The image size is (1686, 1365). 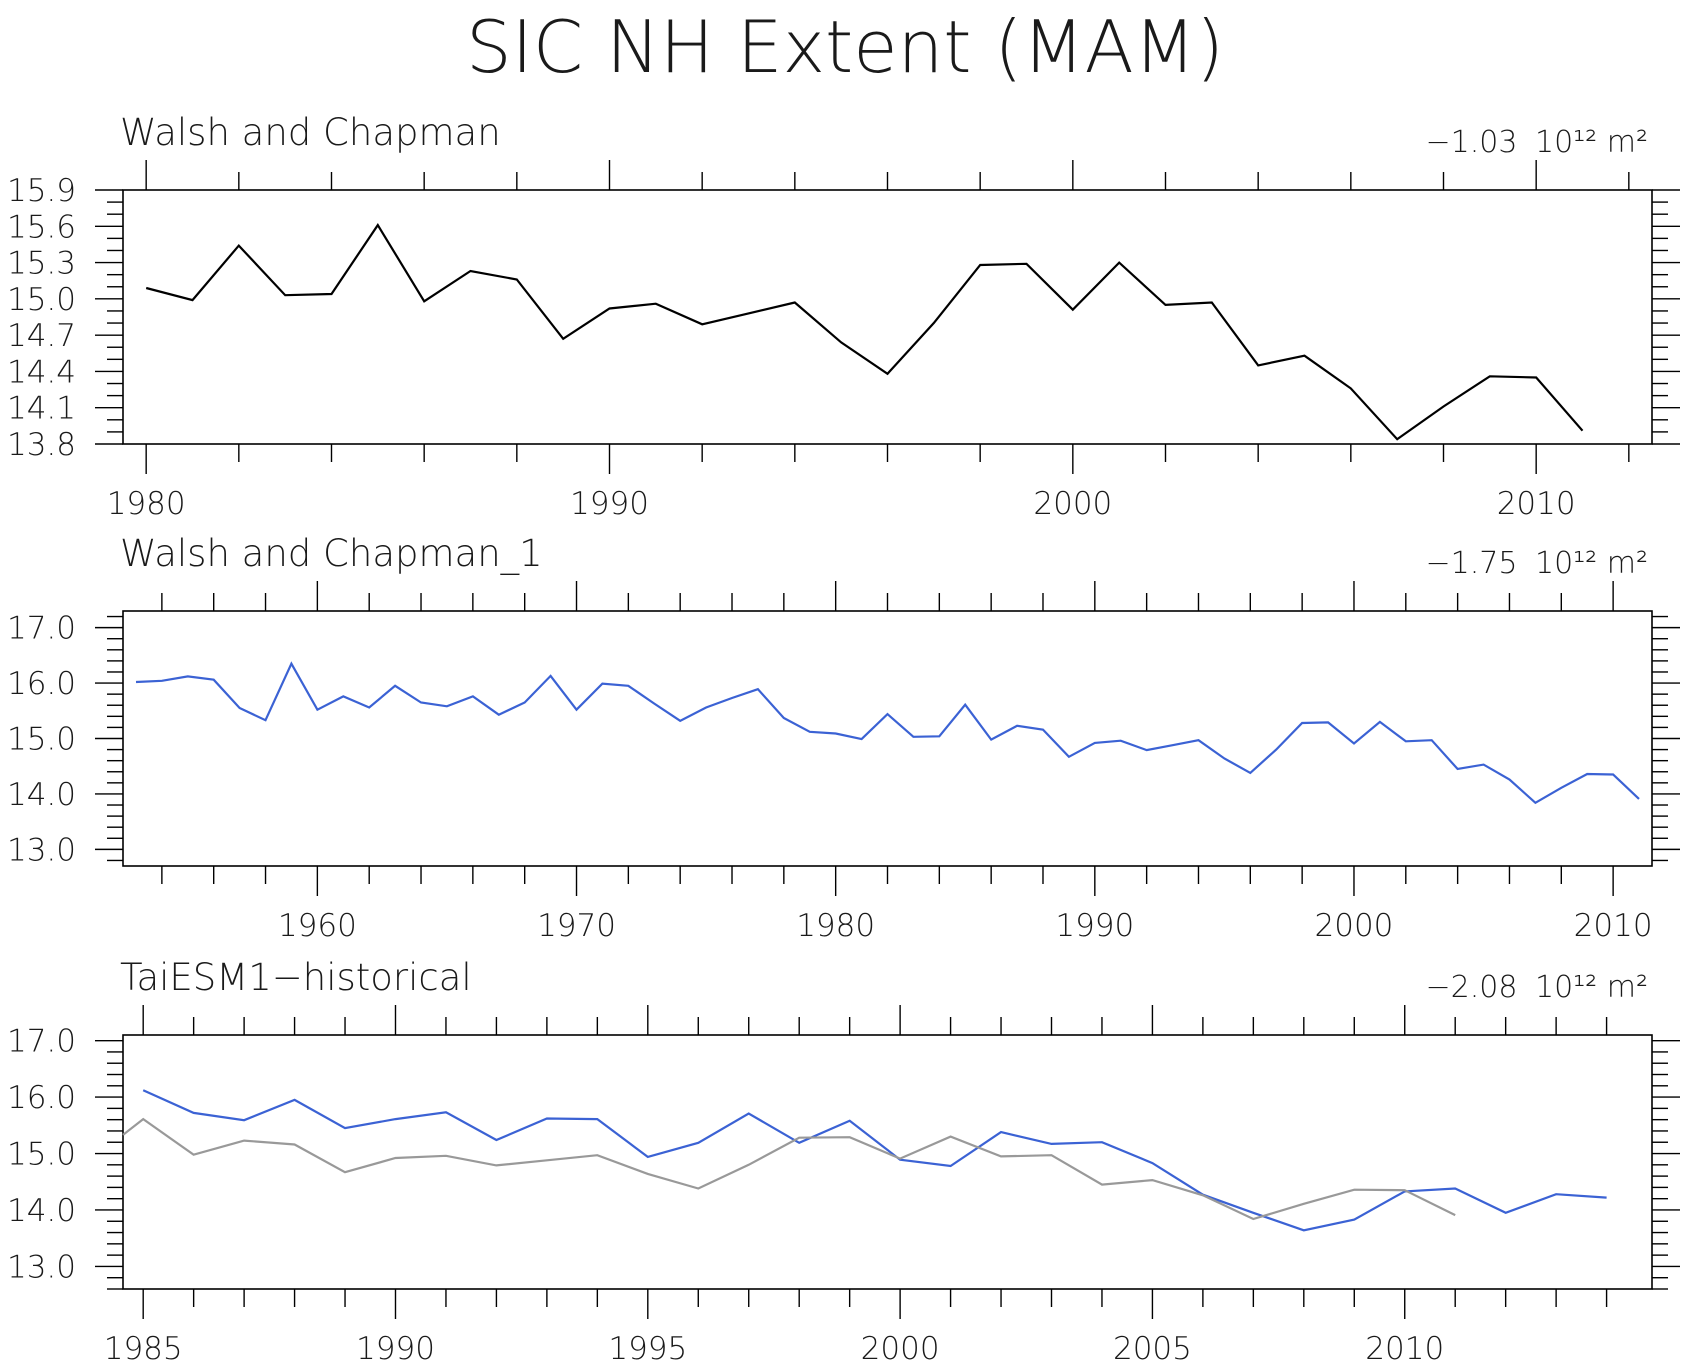 What do you see at coordinates (1472, 142) in the screenshot?
I see `trend-value: −1.03` at bounding box center [1472, 142].